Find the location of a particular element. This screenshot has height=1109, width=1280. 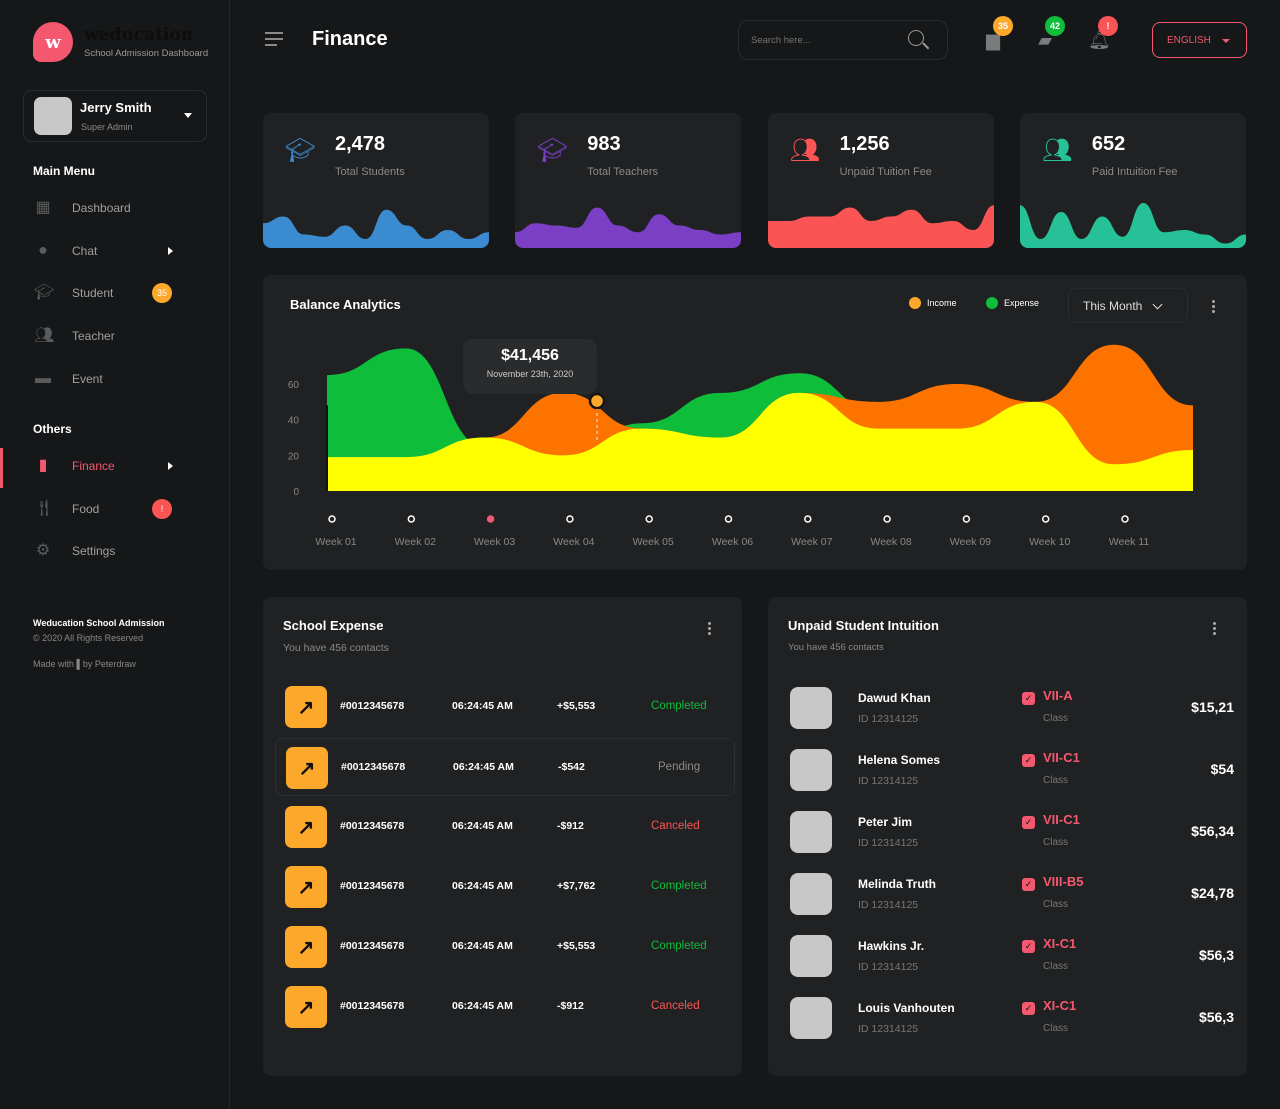

period-dropdown: This Month is located at coordinates (1128, 305).